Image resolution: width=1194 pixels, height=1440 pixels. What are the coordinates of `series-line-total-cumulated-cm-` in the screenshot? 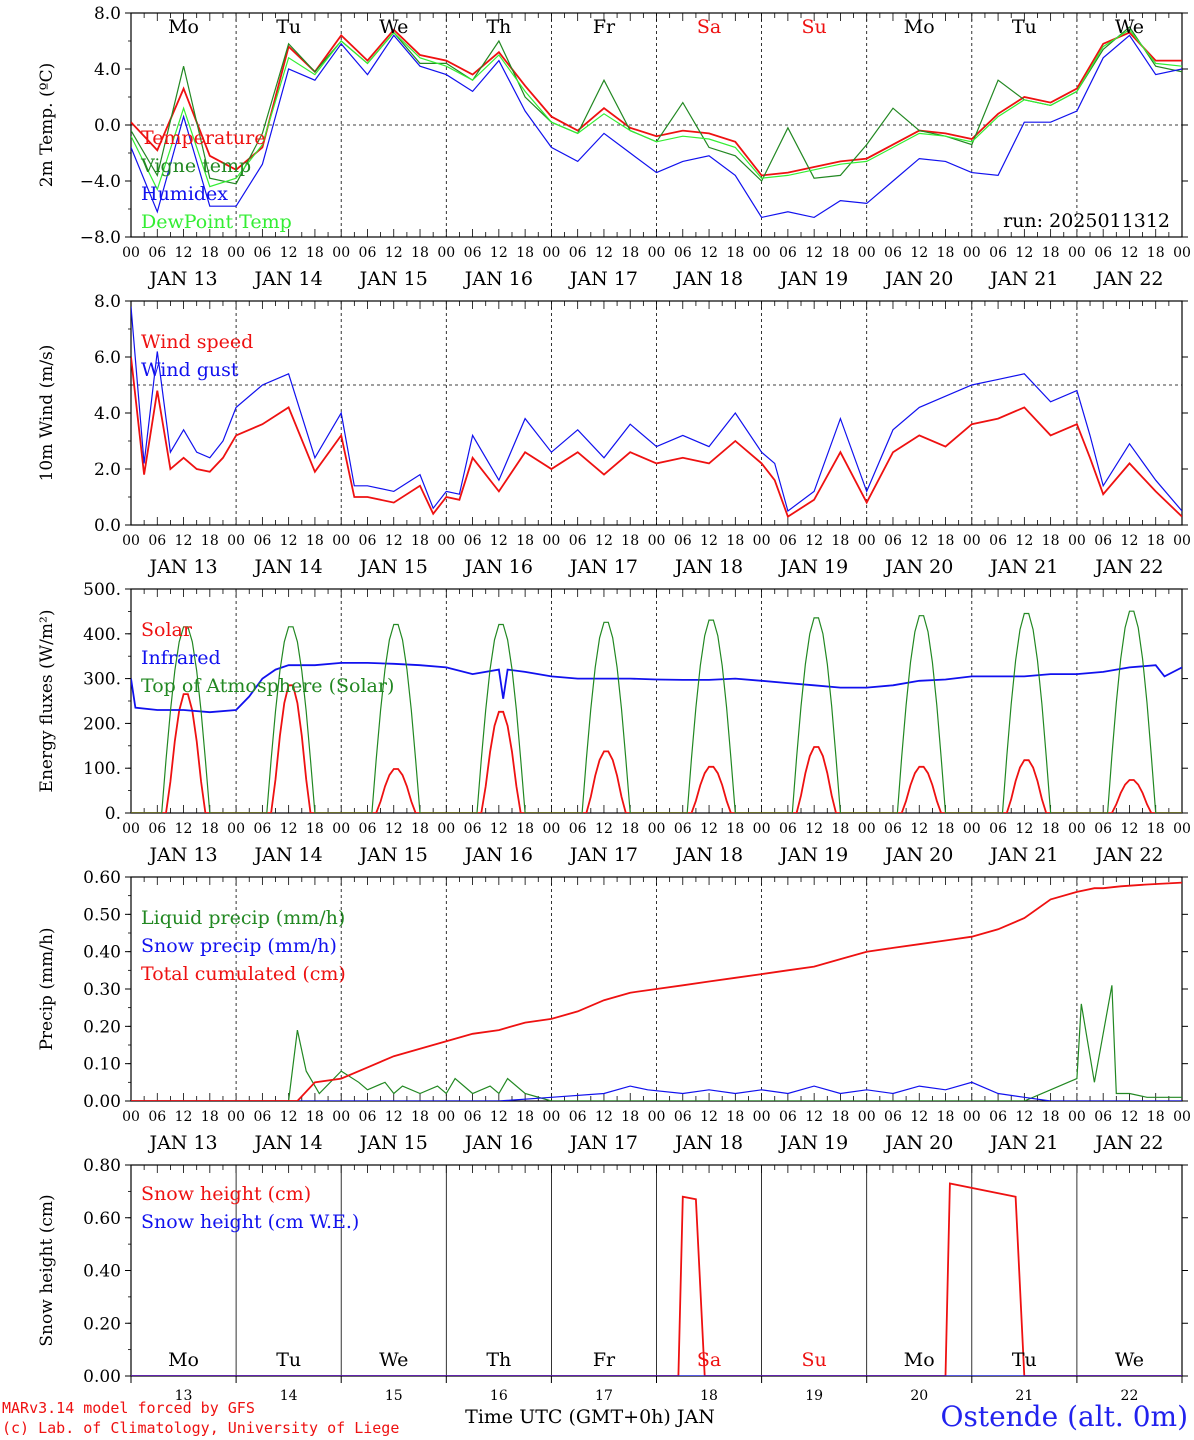 It's located at (656, 991).